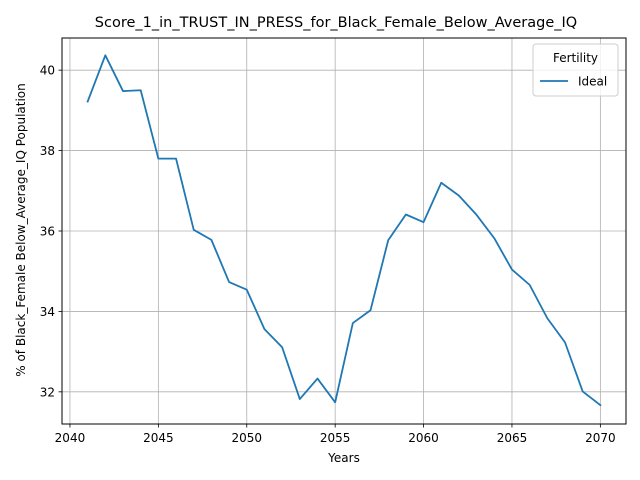  What do you see at coordinates (423, 438) in the screenshot?
I see `x-tick-label: 2060` at bounding box center [423, 438].